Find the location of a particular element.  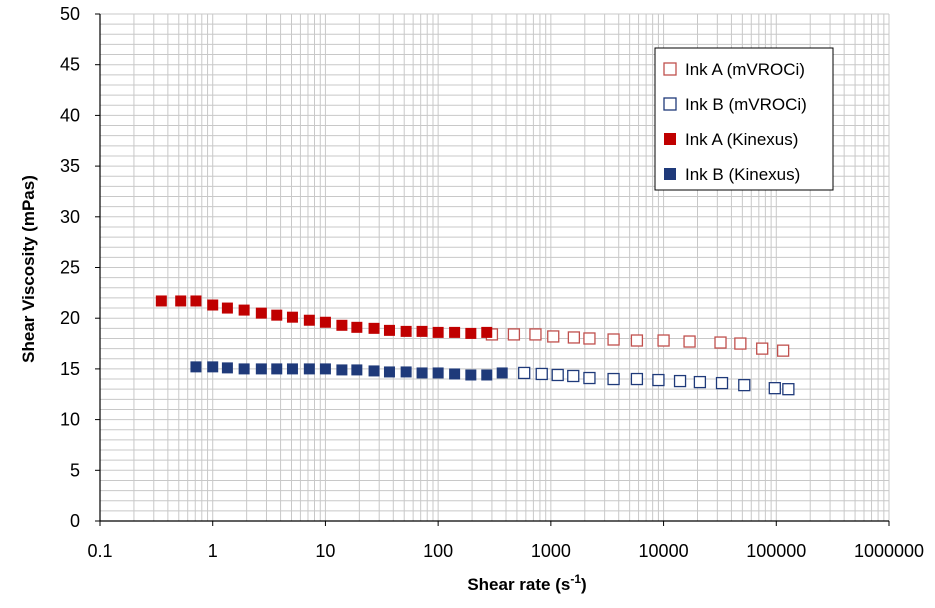

y-axis-tick-labels: 0 5 10 15 20 25 30 35 40 45 50 is located at coordinates (70, 267).